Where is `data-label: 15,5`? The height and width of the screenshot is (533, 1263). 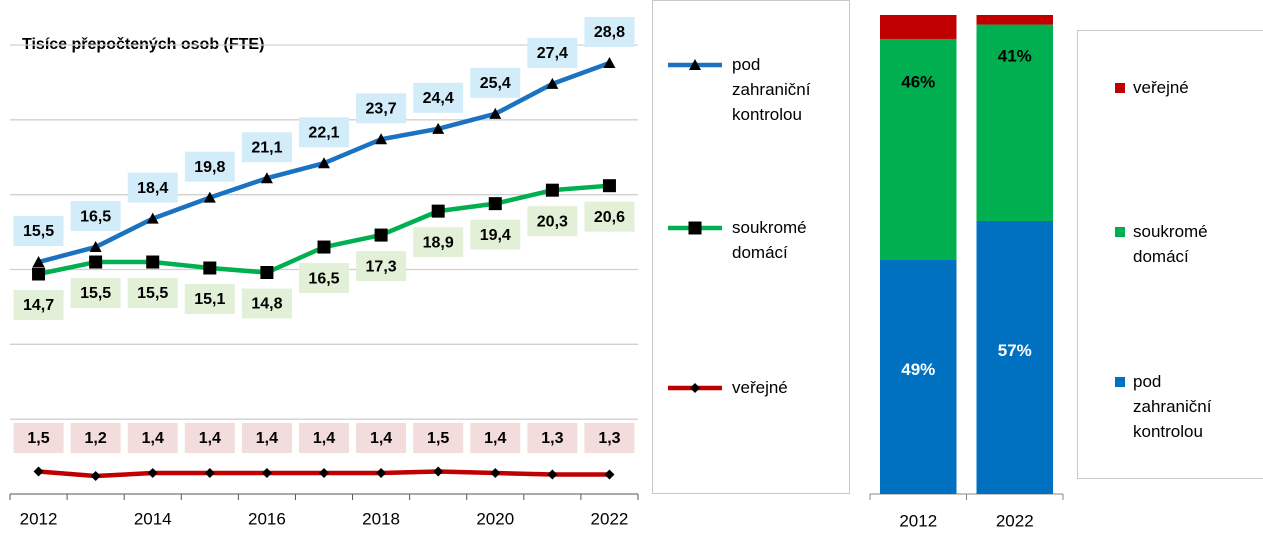 data-label: 15,5 is located at coordinates (38, 231).